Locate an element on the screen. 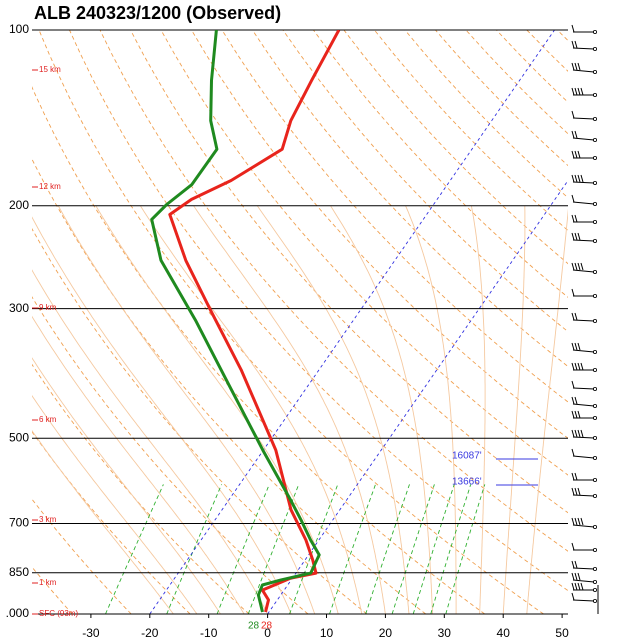  height-label: 6 km is located at coordinates (48, 419).